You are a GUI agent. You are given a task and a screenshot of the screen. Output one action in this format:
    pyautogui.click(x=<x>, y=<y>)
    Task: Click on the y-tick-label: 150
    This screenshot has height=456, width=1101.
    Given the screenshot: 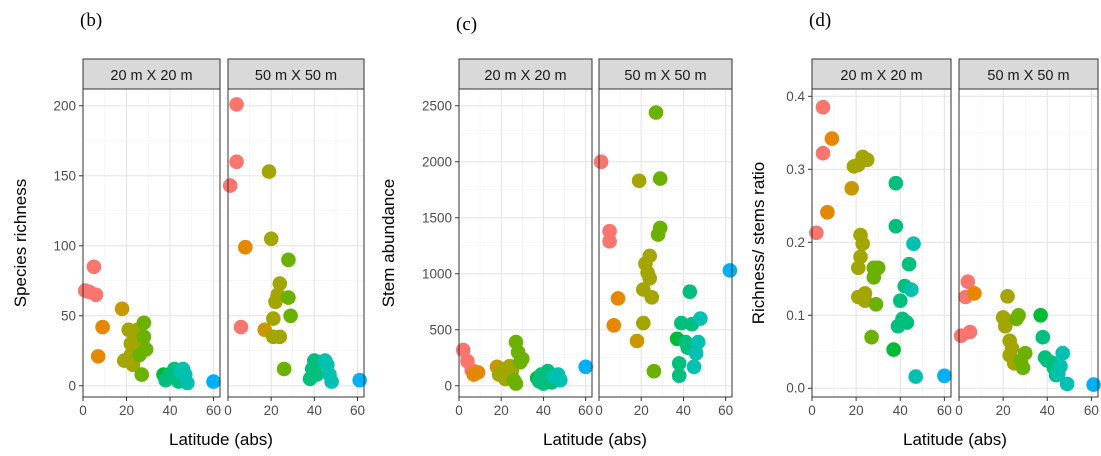 What is the action you would take?
    pyautogui.click(x=64, y=175)
    